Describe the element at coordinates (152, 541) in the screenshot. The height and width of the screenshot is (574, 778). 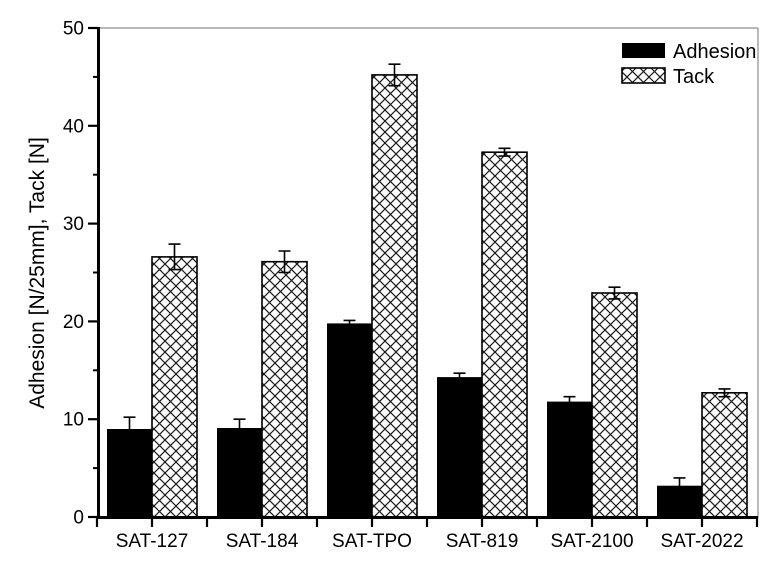
I see `x-tick-label: SAT-127` at that location.